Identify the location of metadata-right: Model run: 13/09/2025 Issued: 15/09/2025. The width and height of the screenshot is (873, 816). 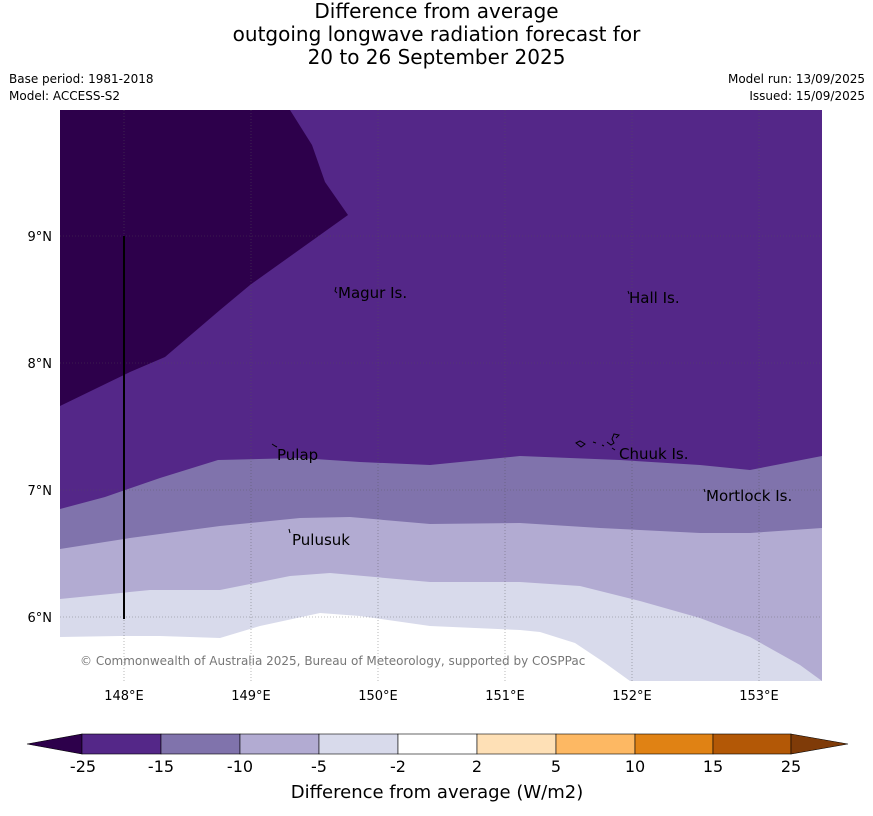
(796, 88).